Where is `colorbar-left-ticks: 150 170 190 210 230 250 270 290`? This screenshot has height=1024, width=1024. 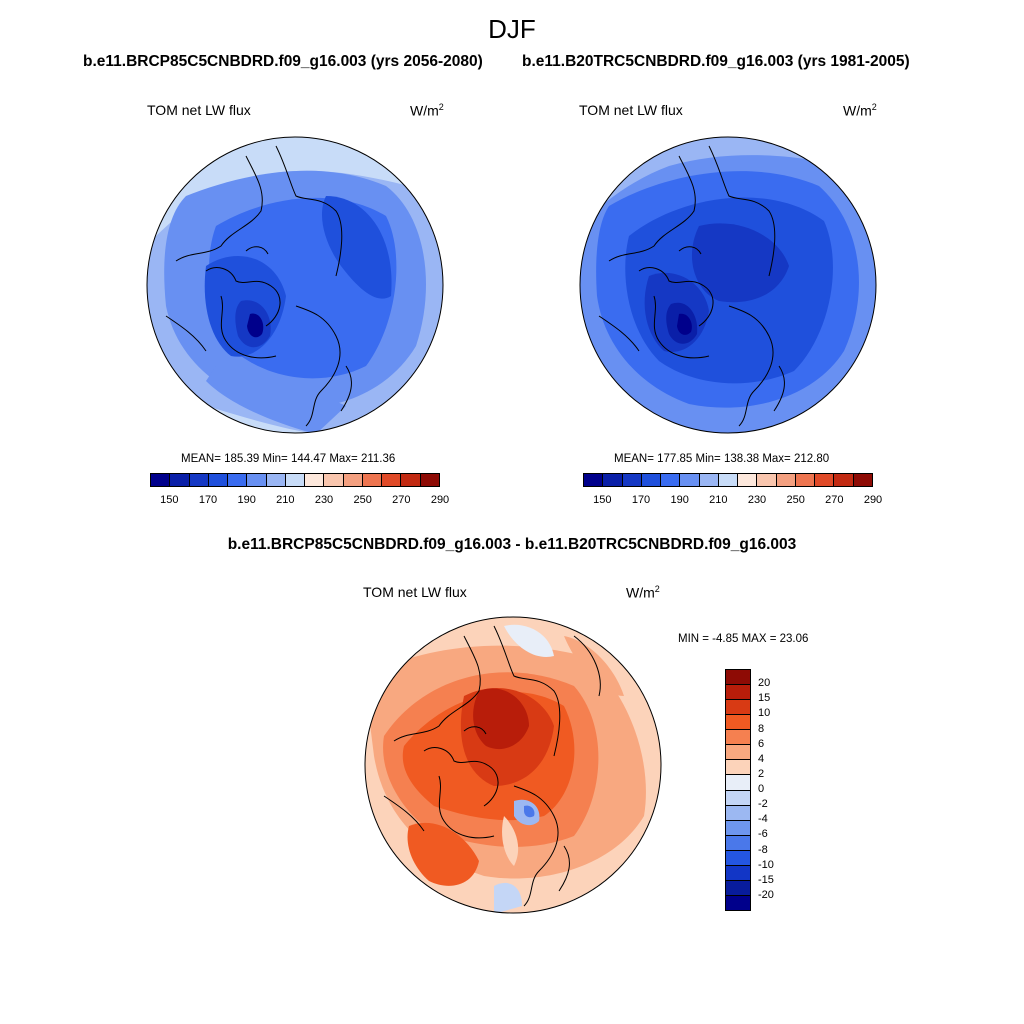 colorbar-left-ticks: 150 170 190 210 230 250 270 290 is located at coordinates (299, 501).